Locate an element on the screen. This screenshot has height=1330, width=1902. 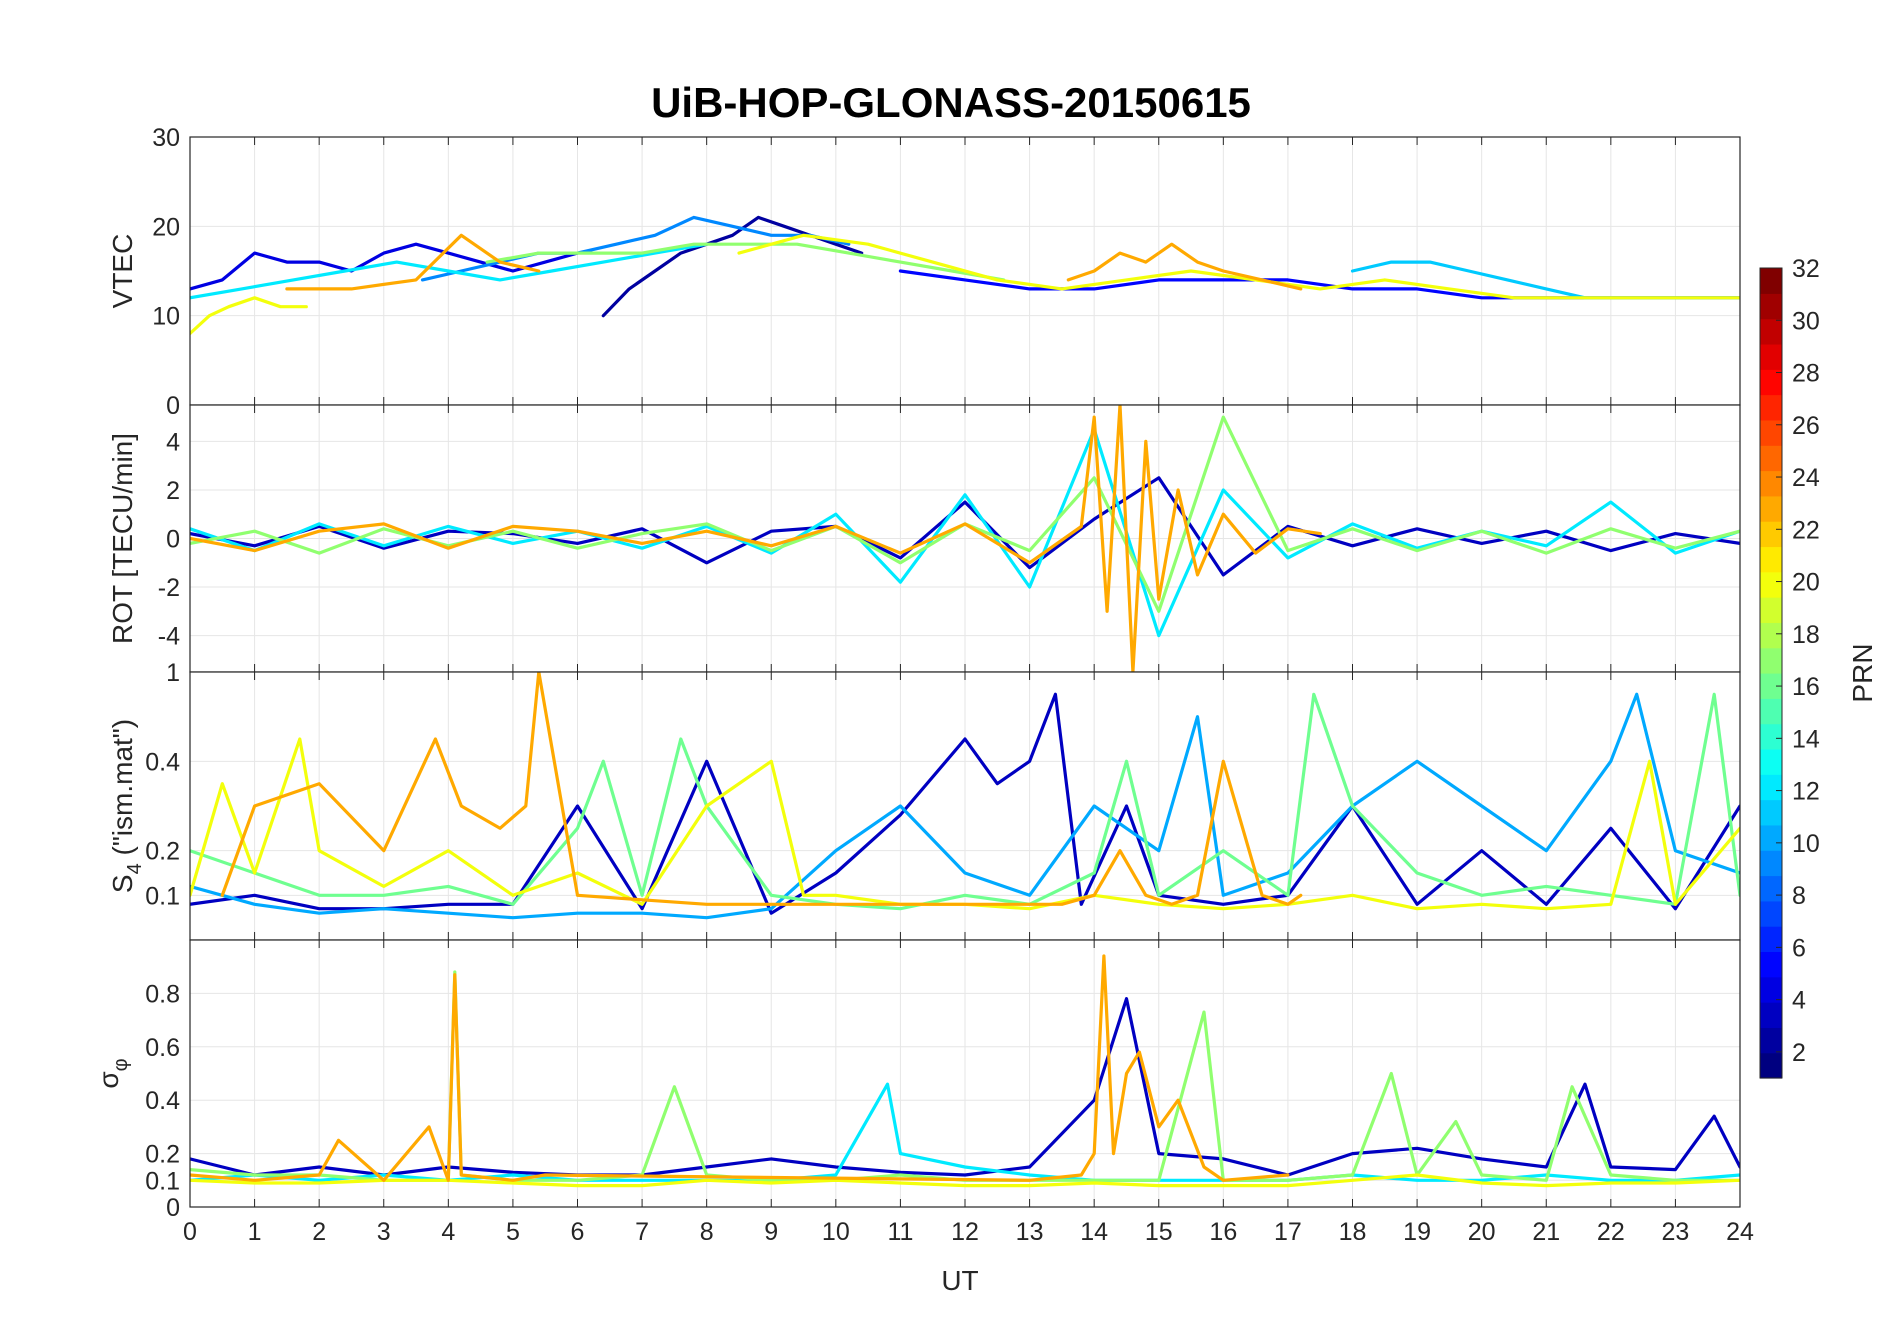
x-tick-label: 0 is located at coordinates (190, 1232).